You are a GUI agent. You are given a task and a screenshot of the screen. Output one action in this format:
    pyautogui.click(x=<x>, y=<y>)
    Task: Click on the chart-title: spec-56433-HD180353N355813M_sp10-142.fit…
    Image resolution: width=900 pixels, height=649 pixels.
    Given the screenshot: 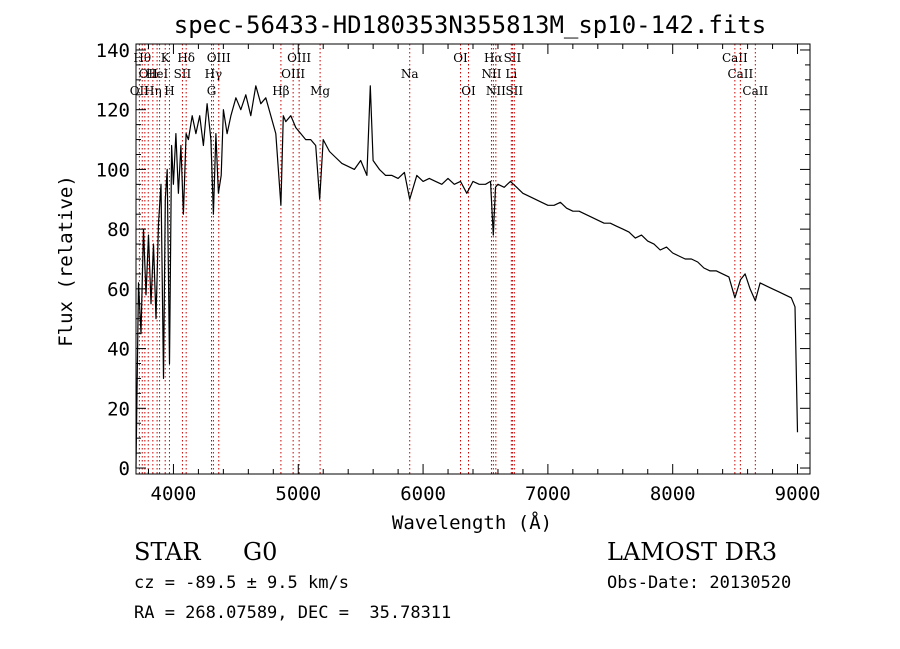 What is the action you would take?
    pyautogui.click(x=470, y=25)
    